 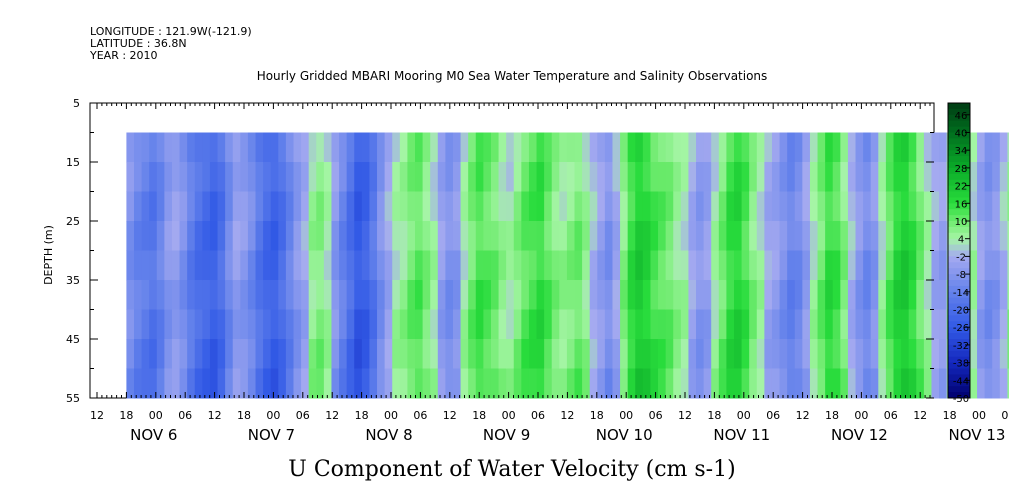 What do you see at coordinates (961, 169) in the screenshot?
I see `colorbar-label: 28` at bounding box center [961, 169].